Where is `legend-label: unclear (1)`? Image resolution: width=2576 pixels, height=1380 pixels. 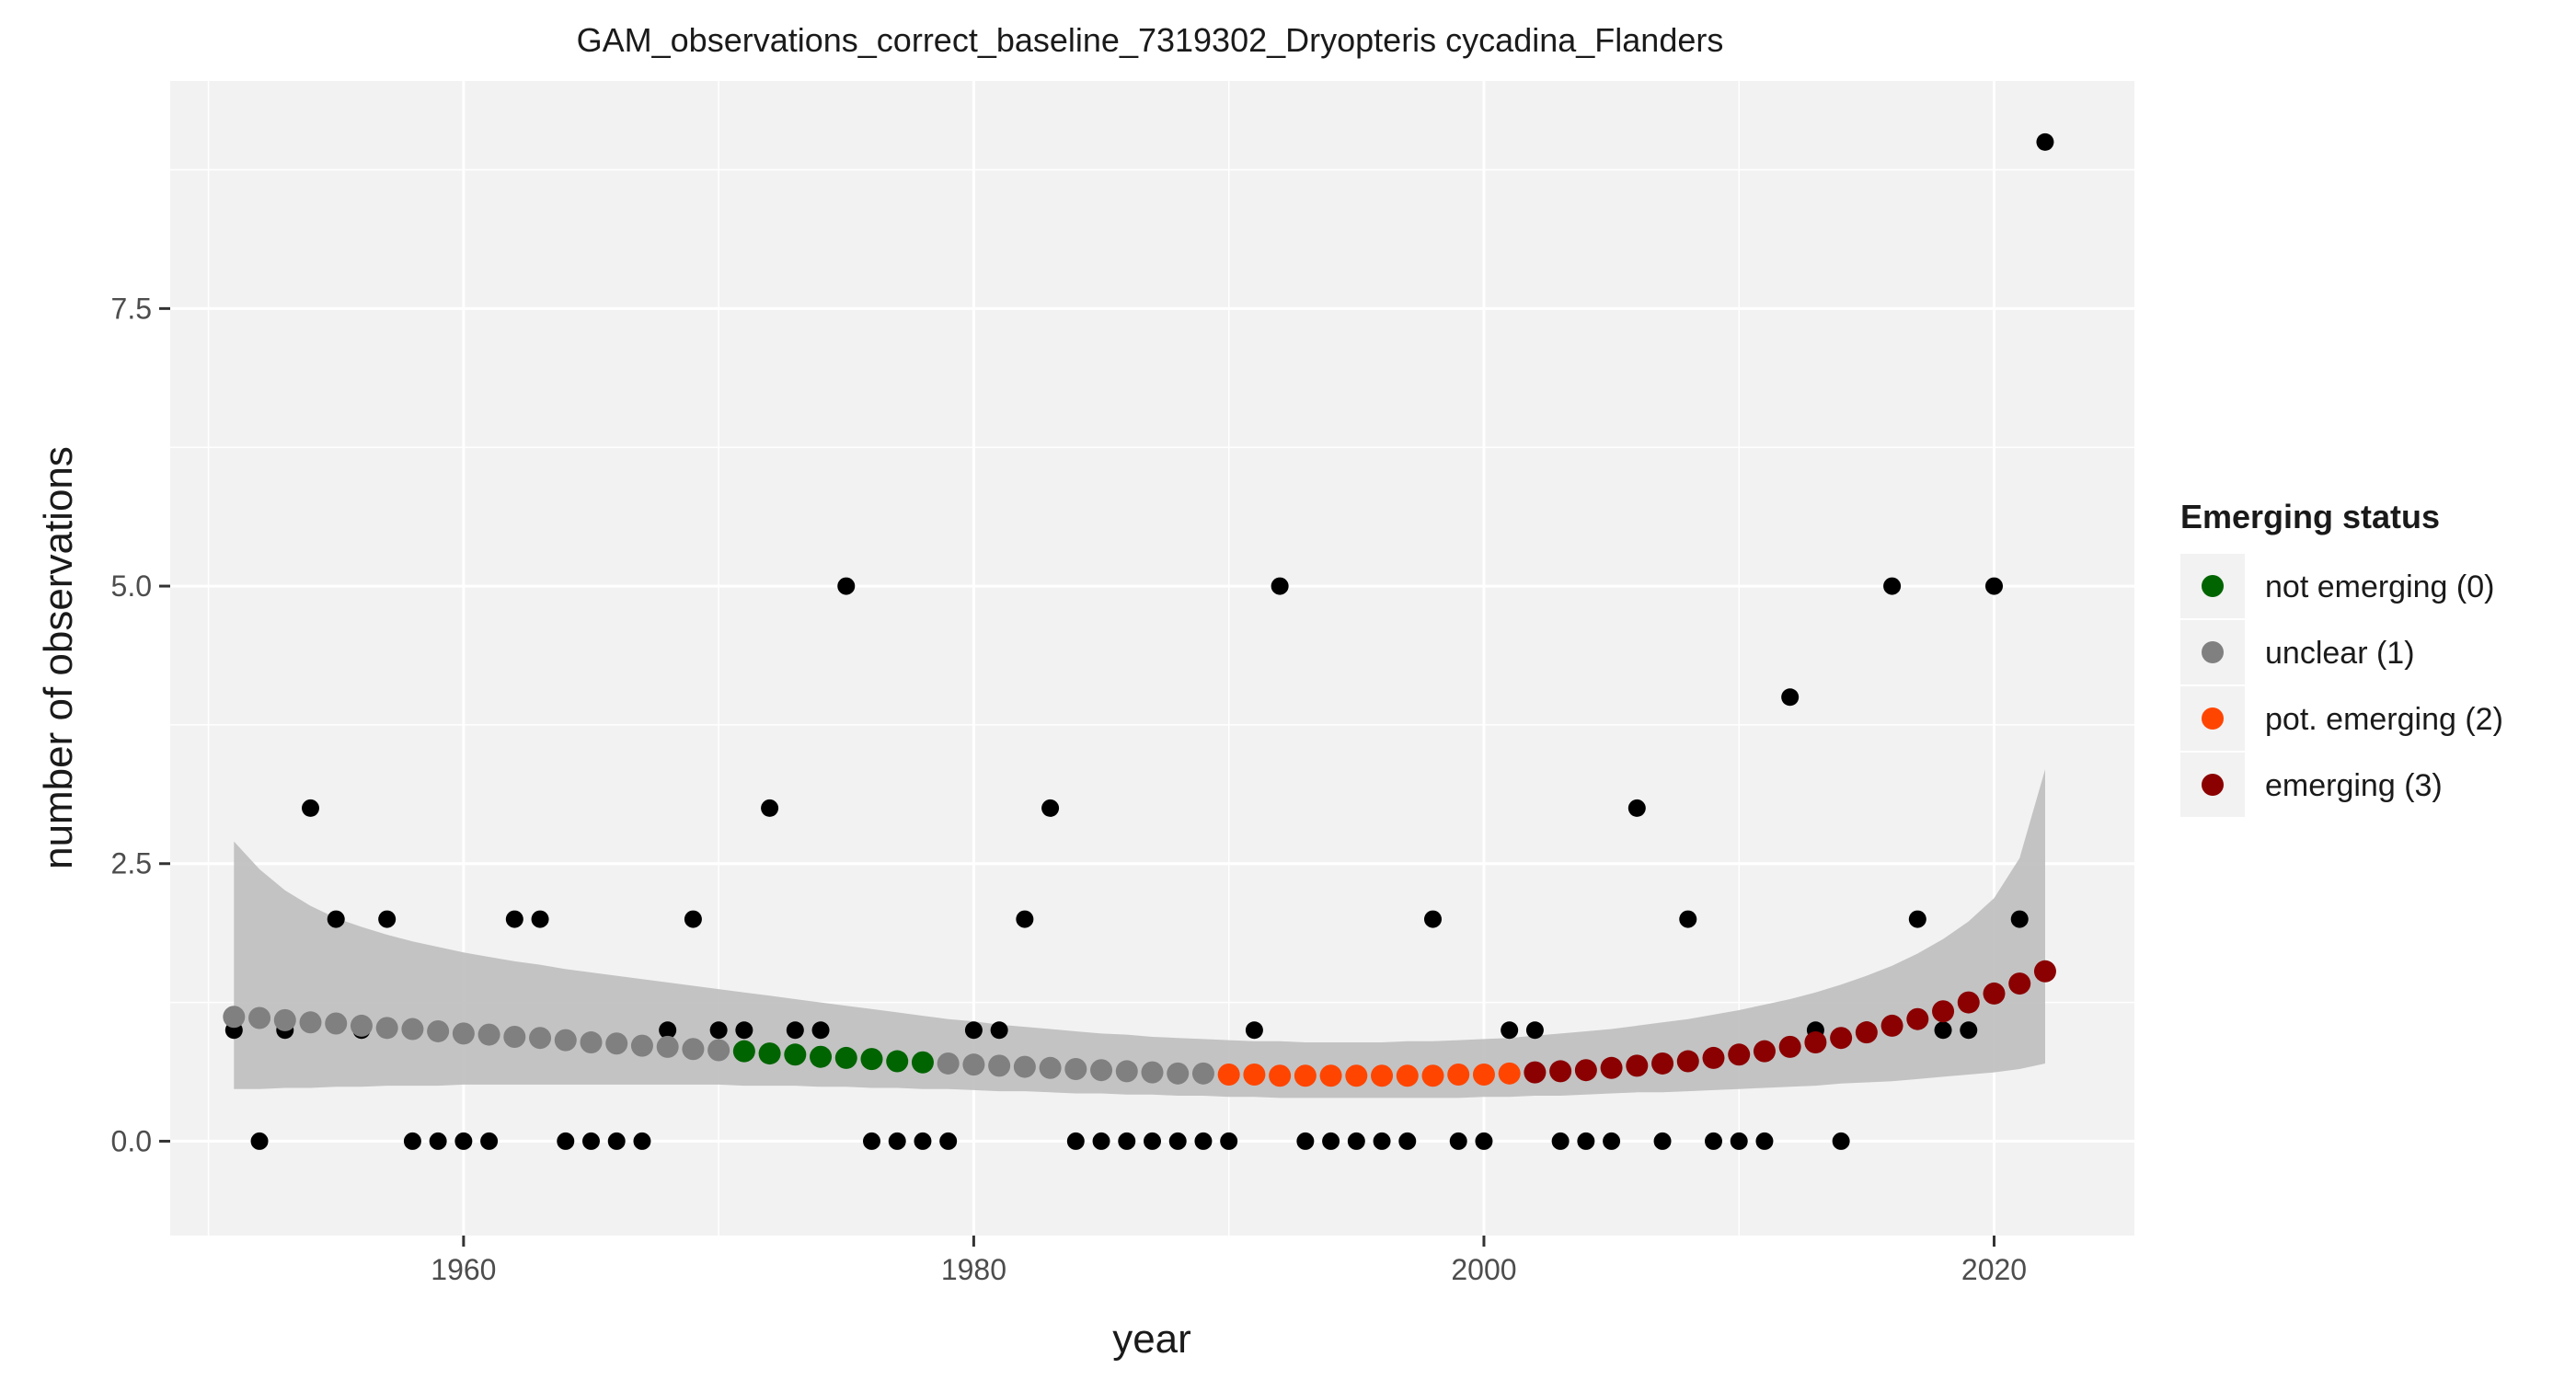 legend-label: unclear (1) is located at coordinates (2340, 653).